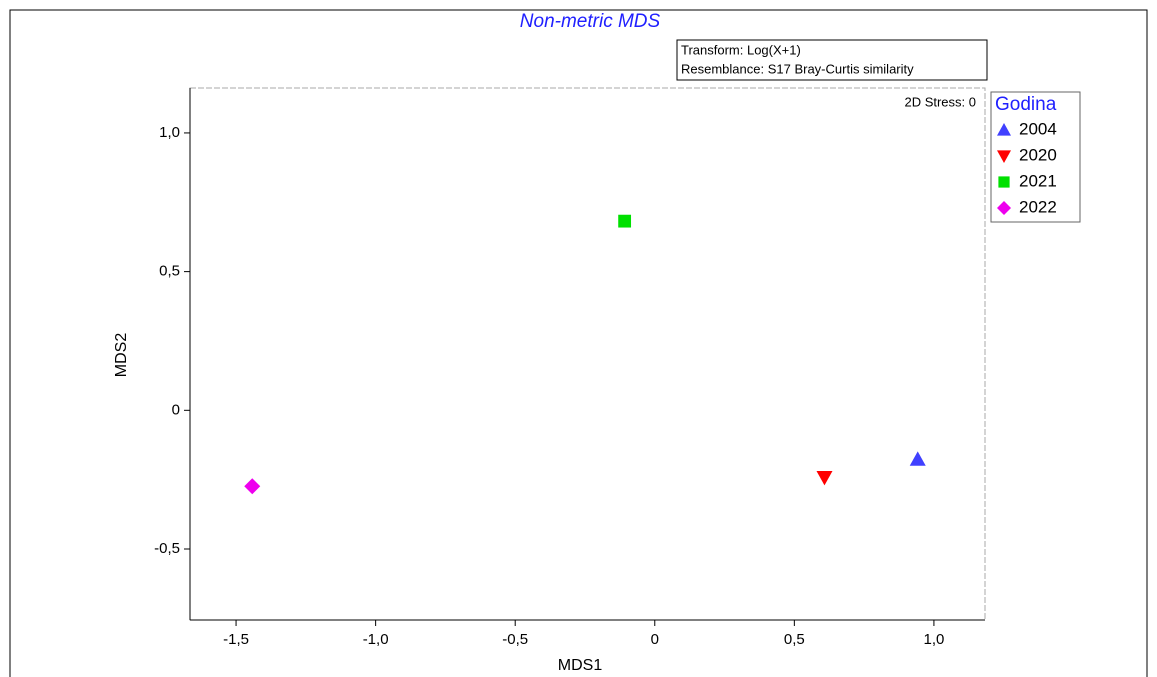 The width and height of the screenshot is (1157, 677). Describe the element at coordinates (797, 68) in the screenshot. I see `resemblance-note: Resemblance: S17 Bray-Curtis similarity` at that location.